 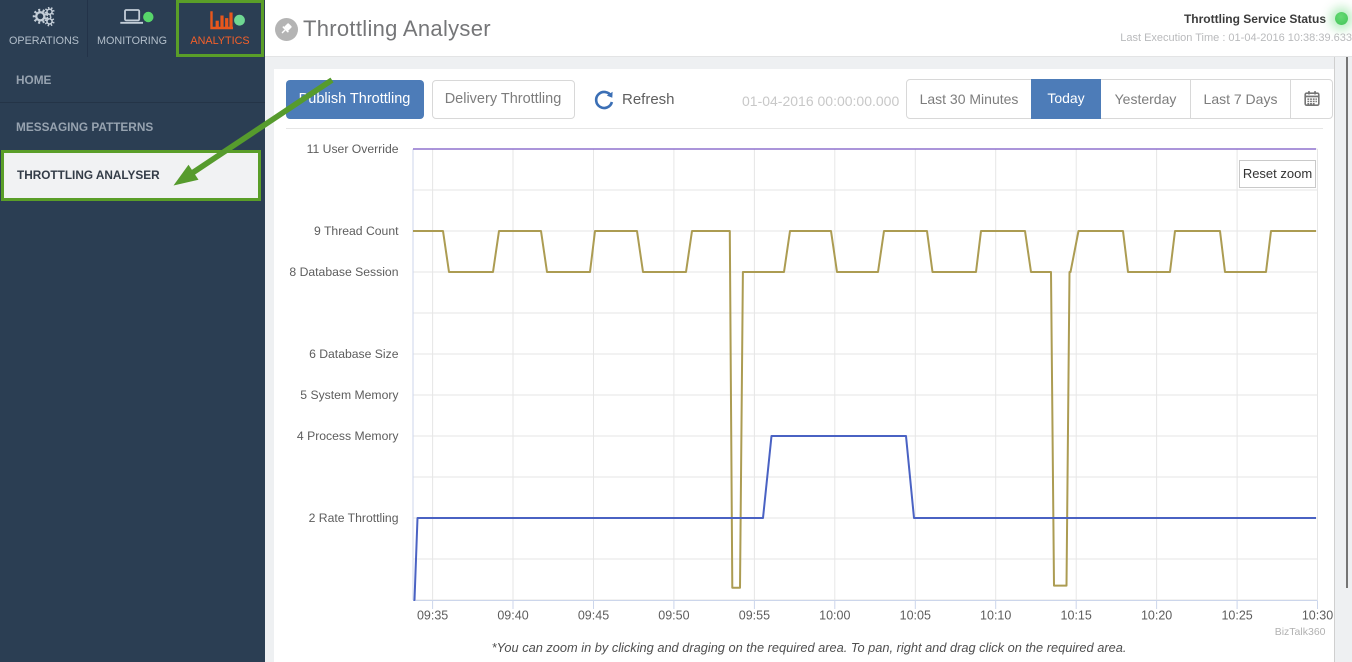 What do you see at coordinates (1300, 632) in the screenshot?
I see `svg-text: BizTalk360` at bounding box center [1300, 632].